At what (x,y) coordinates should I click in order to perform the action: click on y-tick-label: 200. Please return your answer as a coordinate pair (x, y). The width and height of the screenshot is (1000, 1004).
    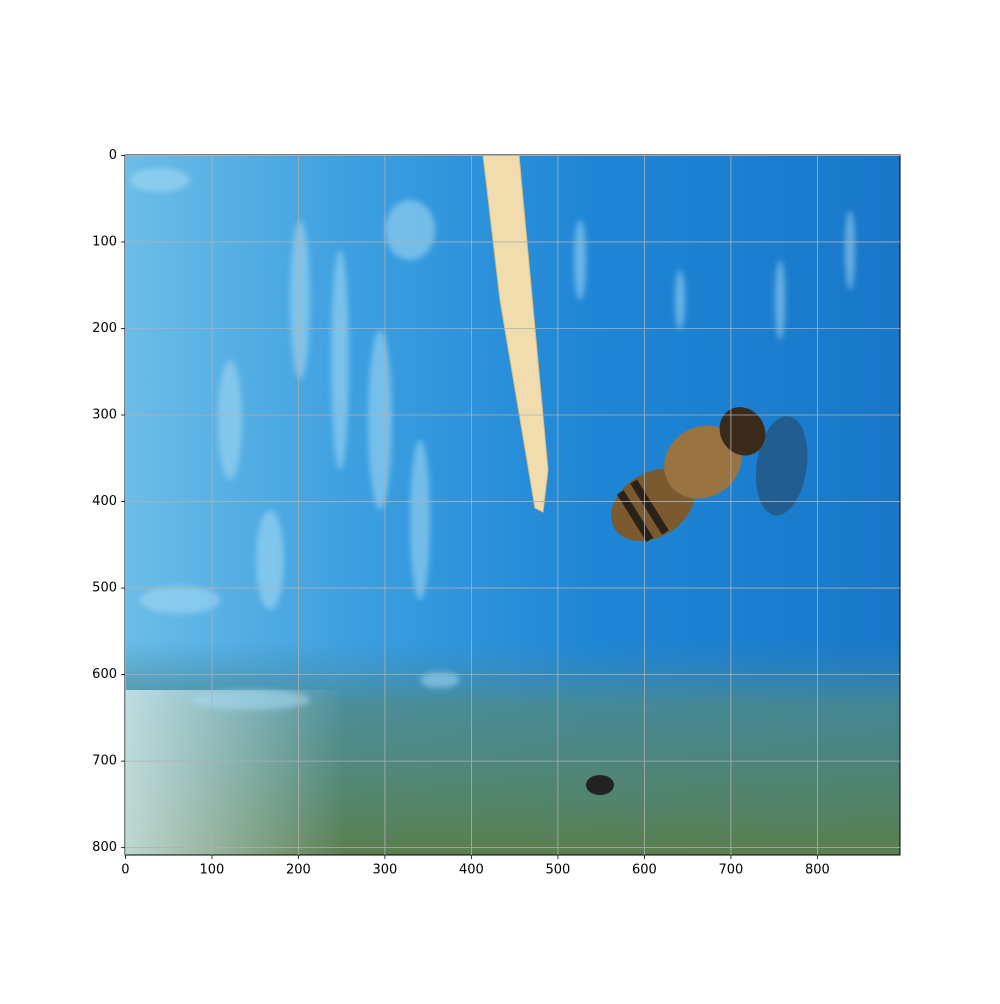
    Looking at the image, I should click on (104, 328).